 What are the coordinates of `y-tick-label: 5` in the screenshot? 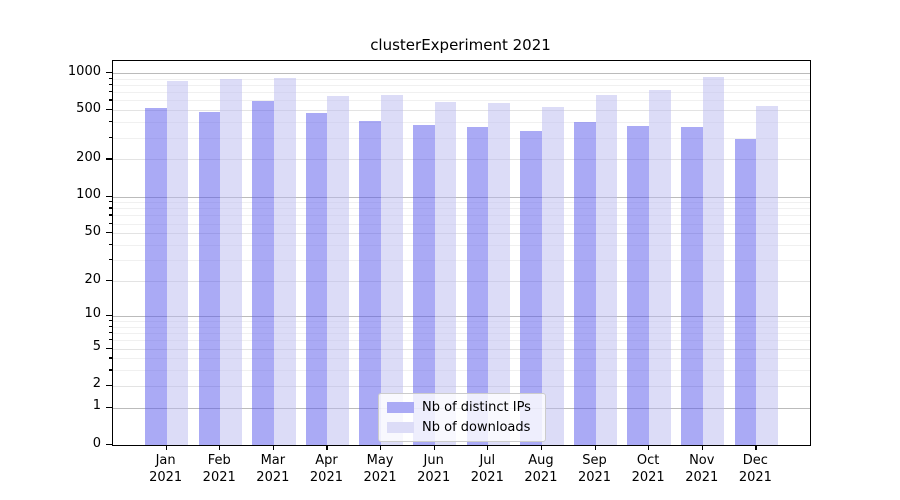 It's located at (96, 347).